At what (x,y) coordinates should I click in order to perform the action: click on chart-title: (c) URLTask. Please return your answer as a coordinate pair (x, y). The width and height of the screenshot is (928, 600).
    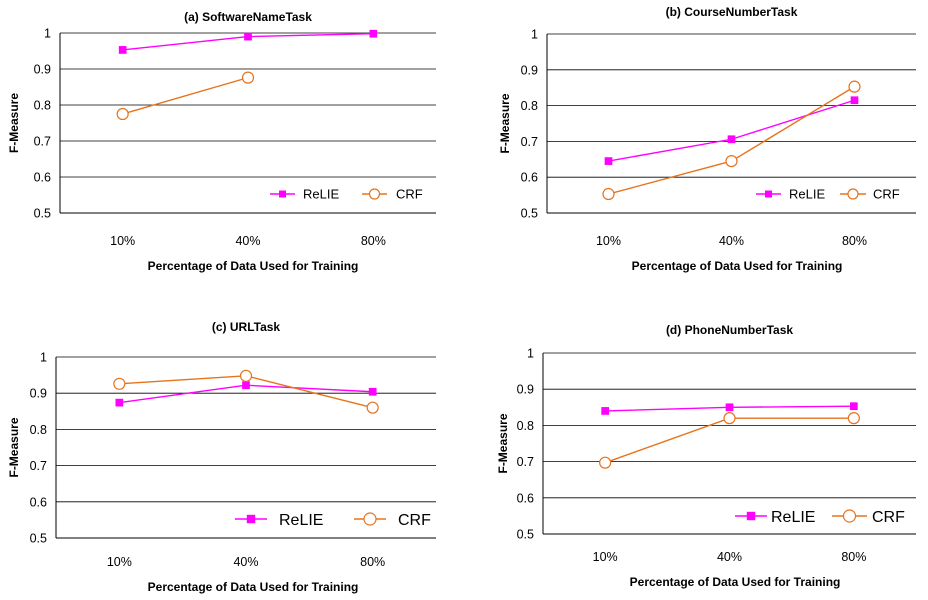
    Looking at the image, I should click on (246, 327).